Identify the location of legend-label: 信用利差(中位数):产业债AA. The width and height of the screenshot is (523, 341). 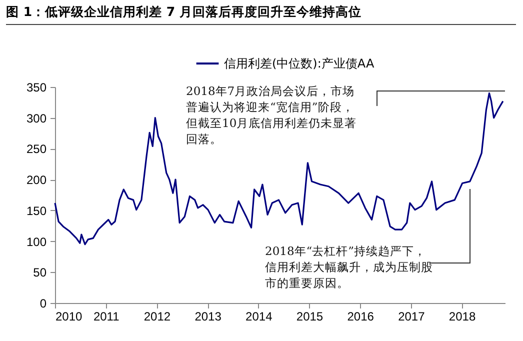
(299, 63).